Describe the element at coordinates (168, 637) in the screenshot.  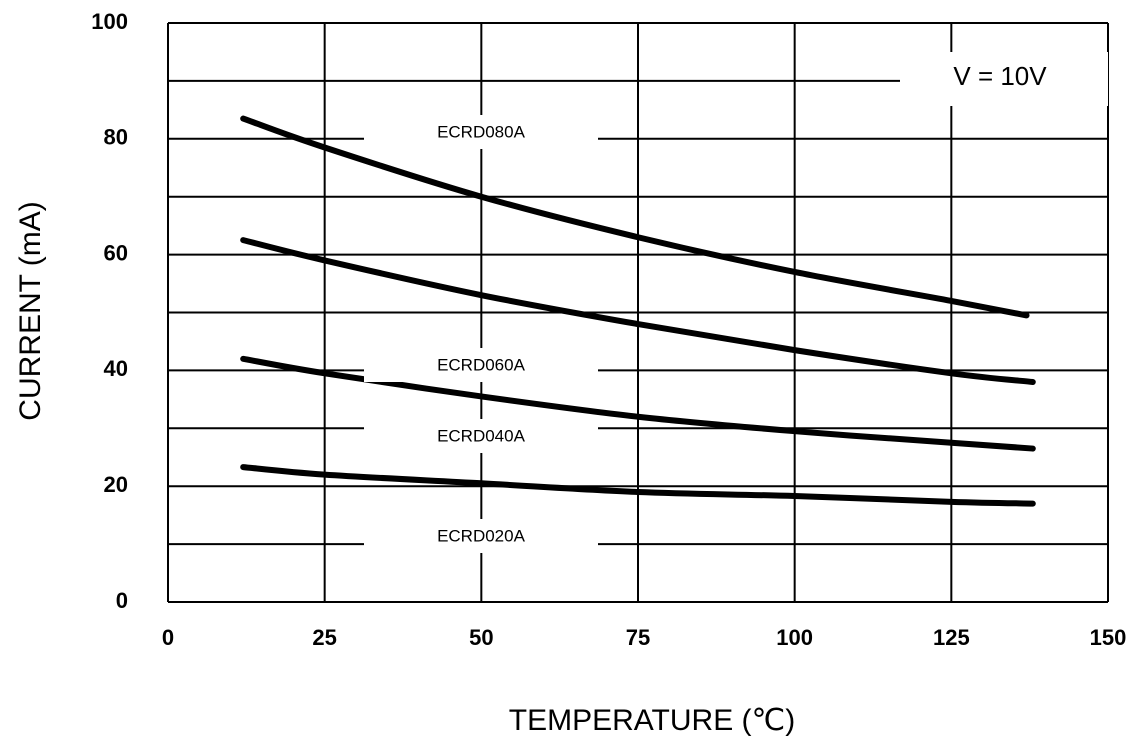
I see `x-tick-label: 0` at that location.